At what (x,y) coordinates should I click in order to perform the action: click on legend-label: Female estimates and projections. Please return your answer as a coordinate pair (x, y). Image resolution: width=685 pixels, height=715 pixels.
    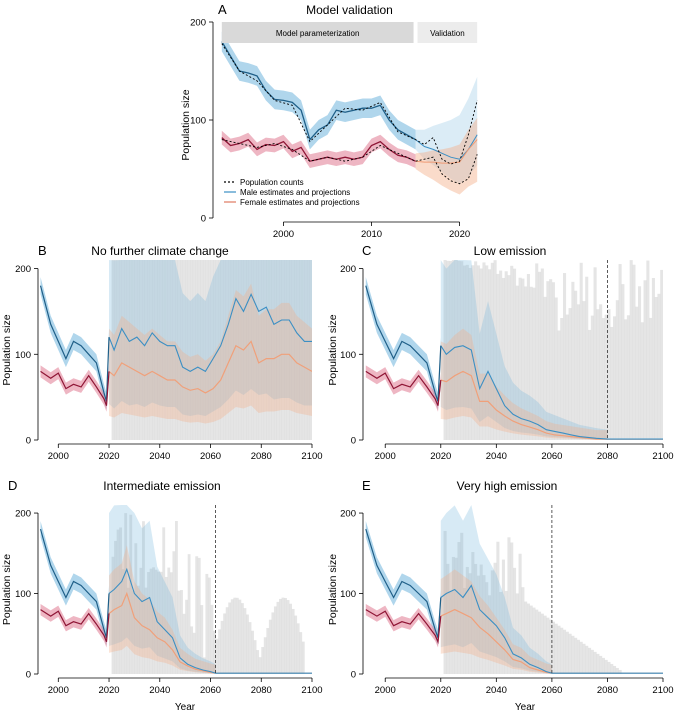
    Looking at the image, I should click on (300, 202).